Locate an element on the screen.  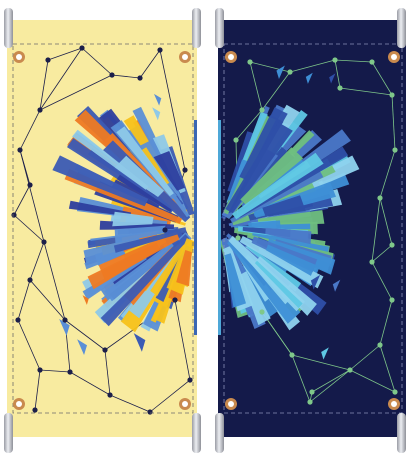
right-bottom-right-grommet-icon is located at coordinates (394, 404).